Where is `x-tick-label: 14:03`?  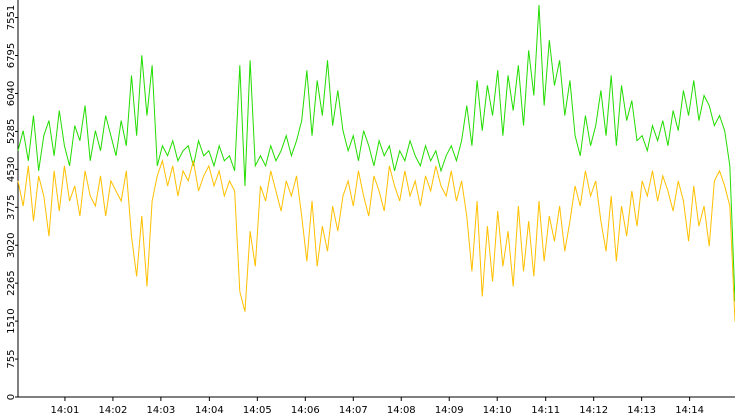
x-tick-label: 14:03 is located at coordinates (160, 410).